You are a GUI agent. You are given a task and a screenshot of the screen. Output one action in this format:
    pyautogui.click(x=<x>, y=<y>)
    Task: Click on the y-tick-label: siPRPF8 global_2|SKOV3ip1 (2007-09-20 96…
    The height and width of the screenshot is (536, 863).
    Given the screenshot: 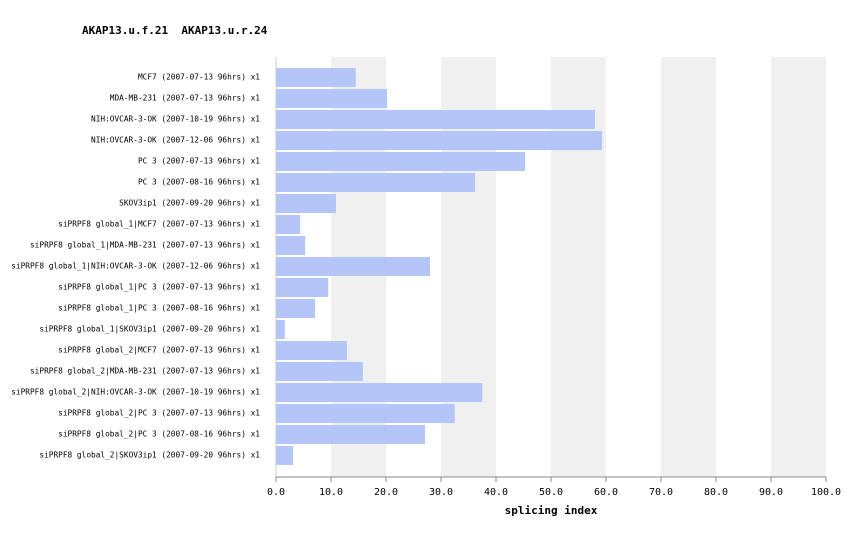 What is the action you would take?
    pyautogui.click(x=149, y=455)
    